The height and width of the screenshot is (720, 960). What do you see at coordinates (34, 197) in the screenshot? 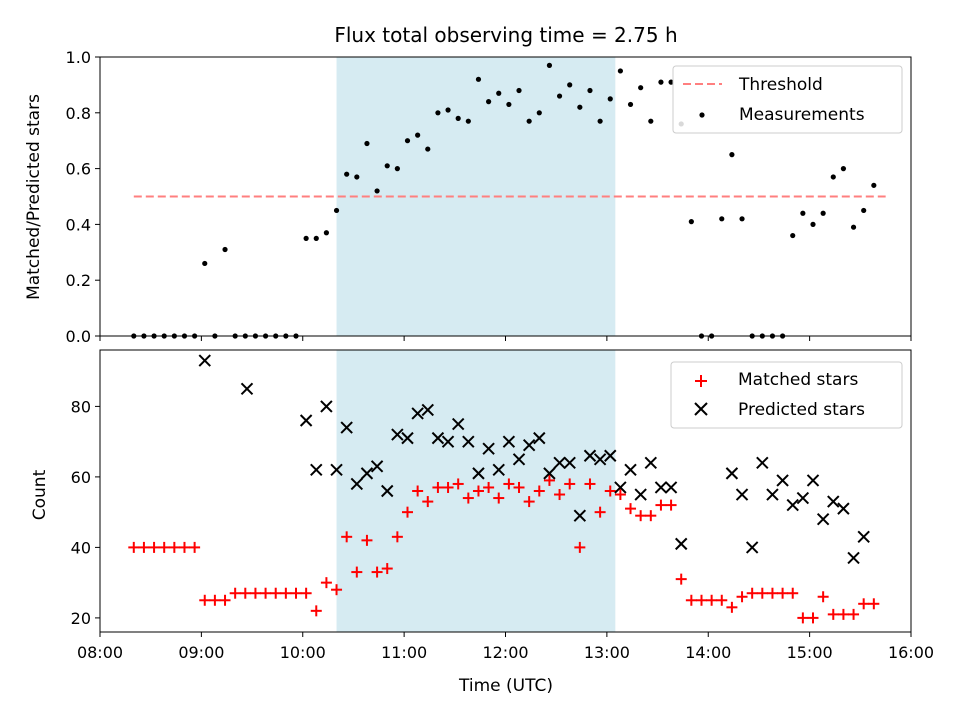
I see `top-y-axis-label: Matched/Predicted stars` at bounding box center [34, 197].